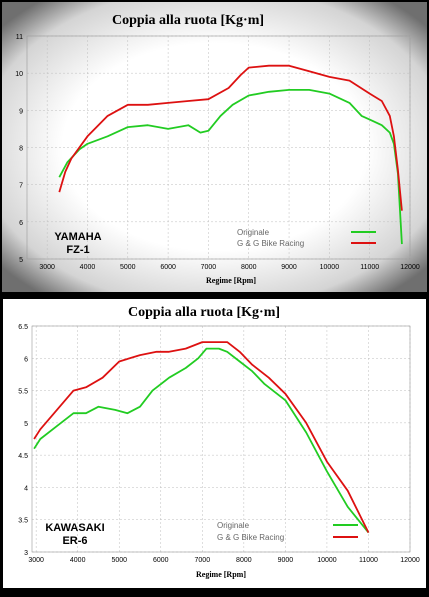 Image resolution: width=429 pixels, height=597 pixels. Describe the element at coordinates (23, 392) in the screenshot. I see `y-tick-label: 5.5` at that location.